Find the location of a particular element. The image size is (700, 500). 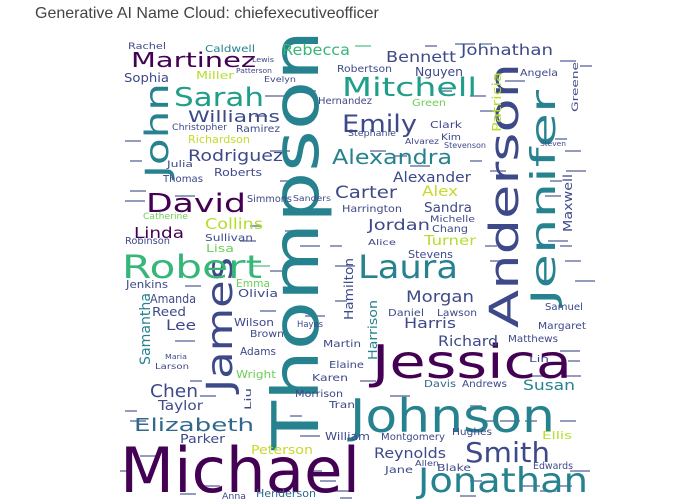

word-james: James is located at coordinates (220, 325).